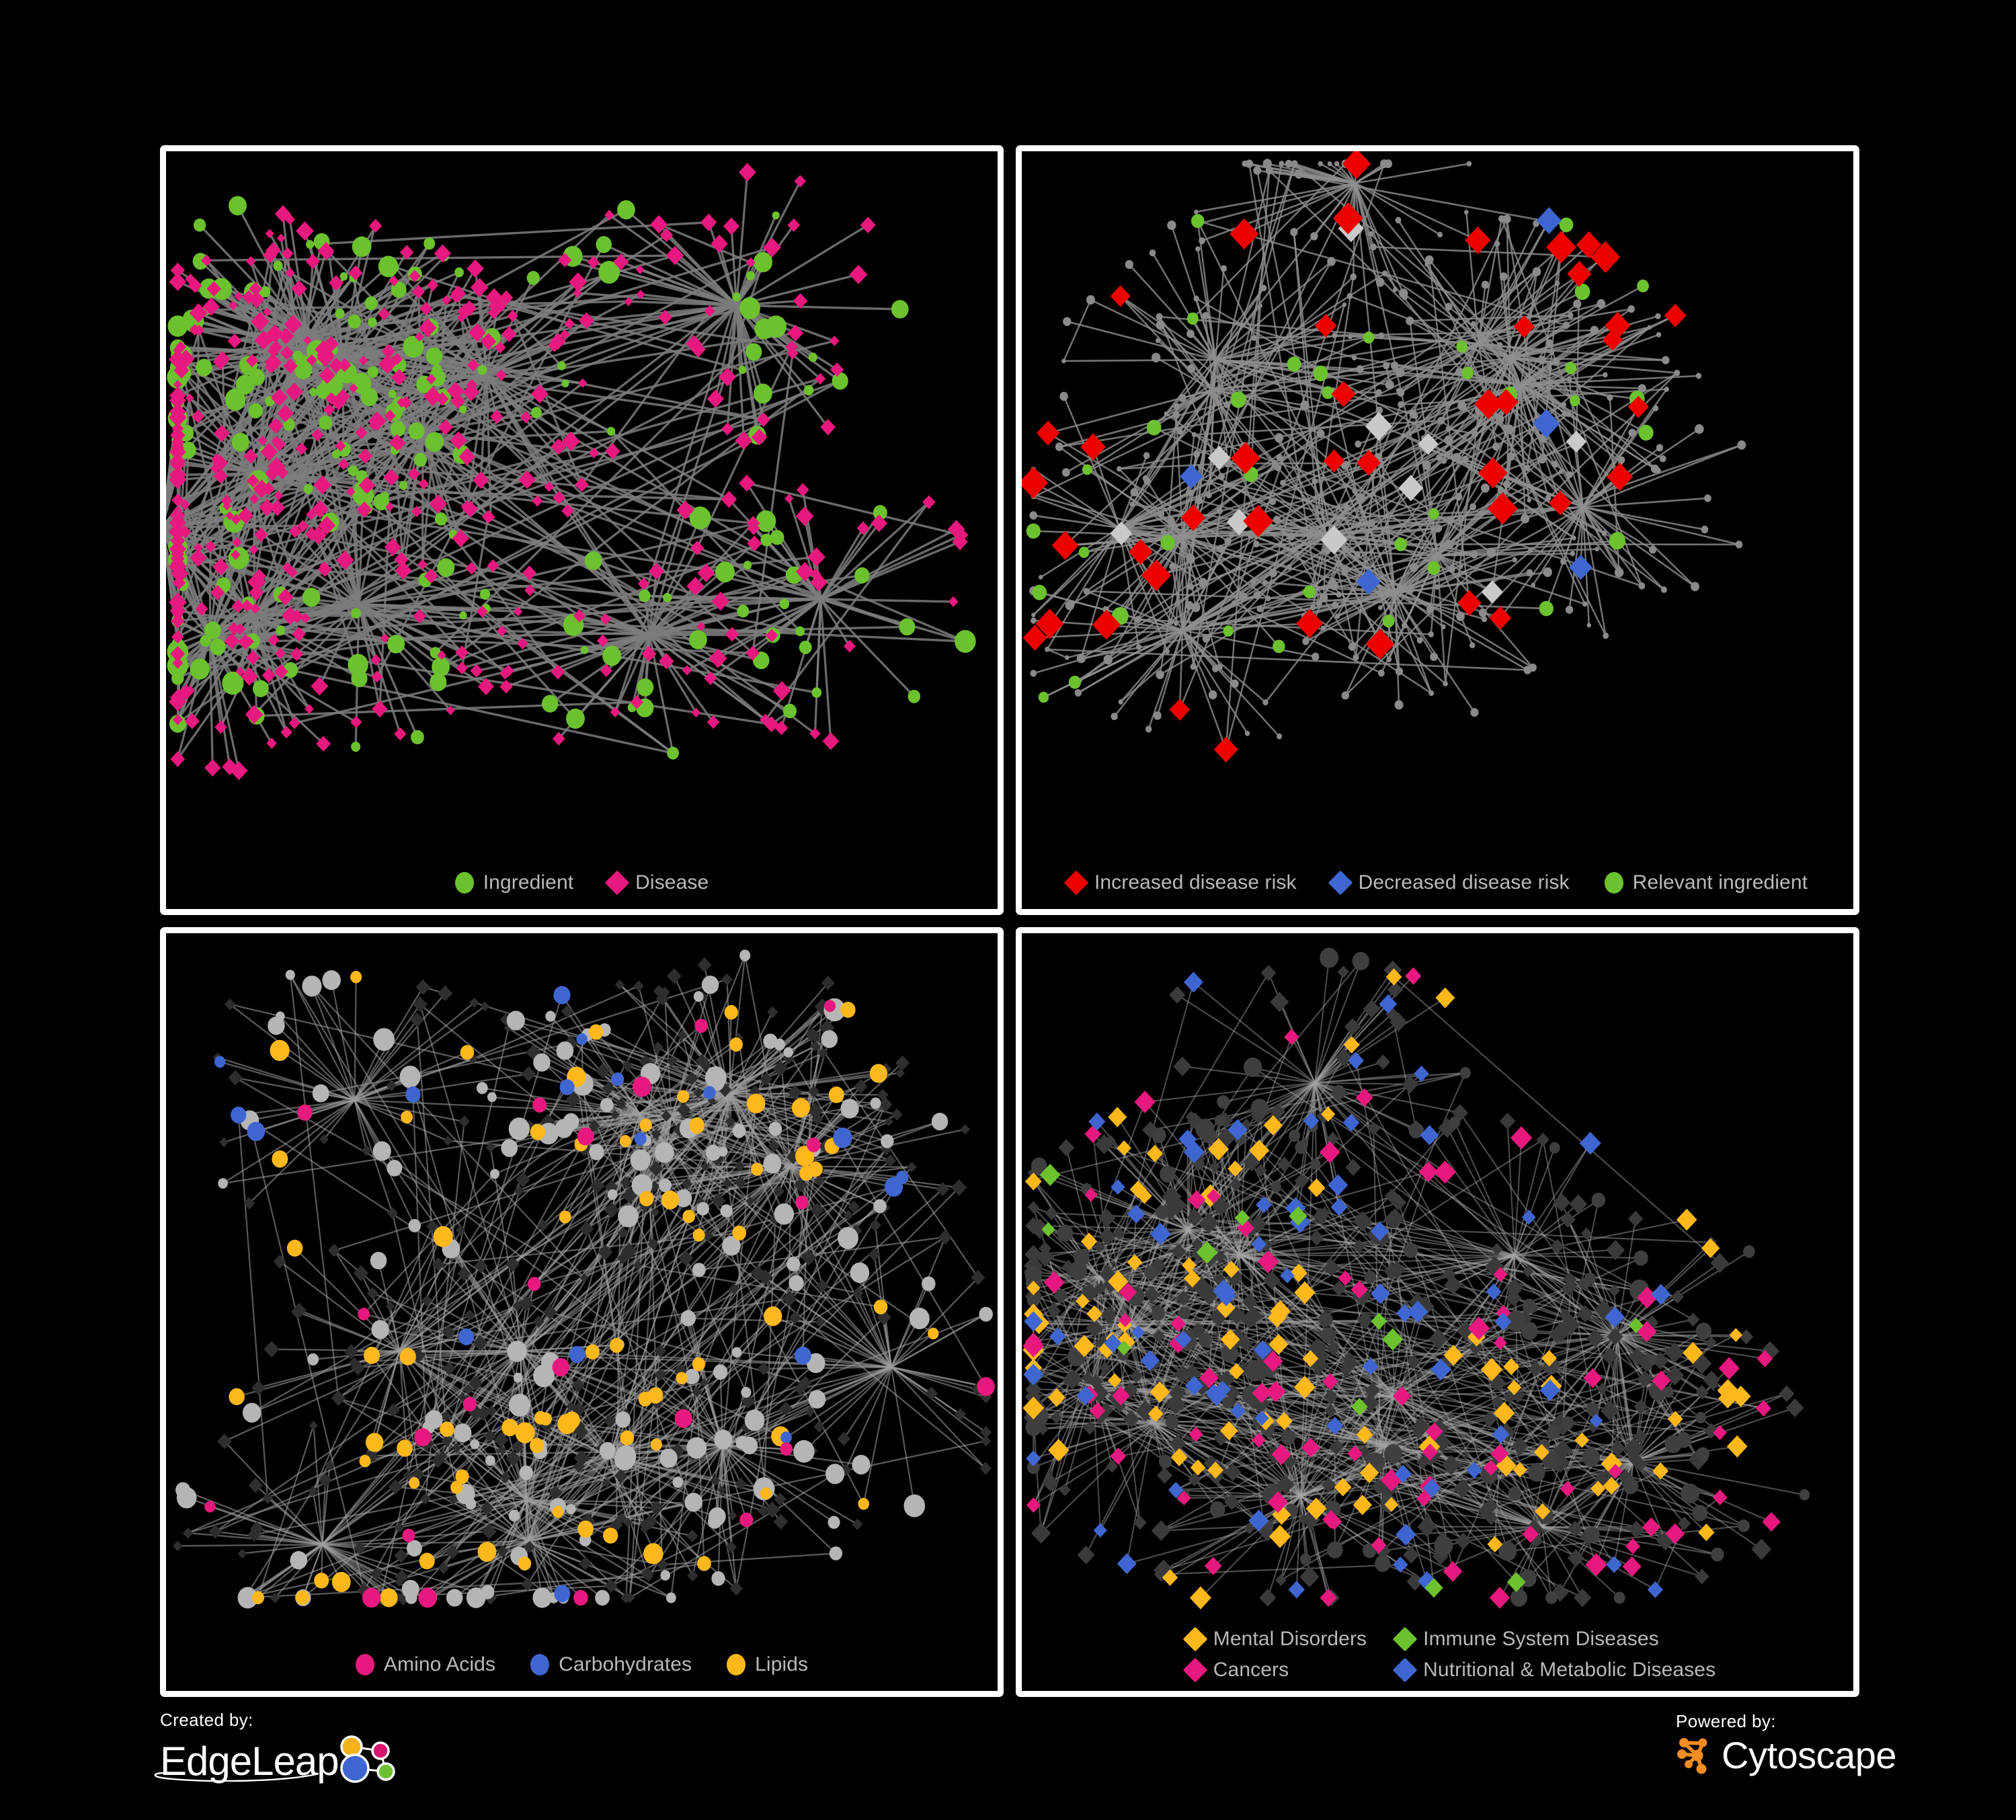 Image resolution: width=2016 pixels, height=1820 pixels. What do you see at coordinates (577, 1354) in the screenshot?
I see `graph-node-carbohydrates` at bounding box center [577, 1354].